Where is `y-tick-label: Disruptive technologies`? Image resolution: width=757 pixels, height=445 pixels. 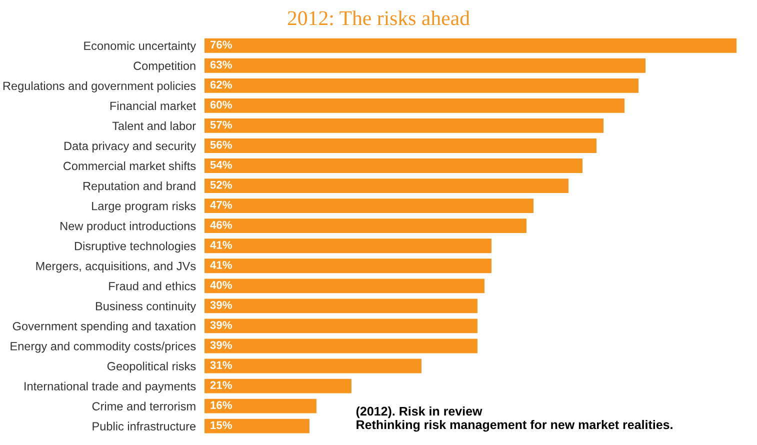 y-tick-label: Disruptive technologies is located at coordinates (135, 247).